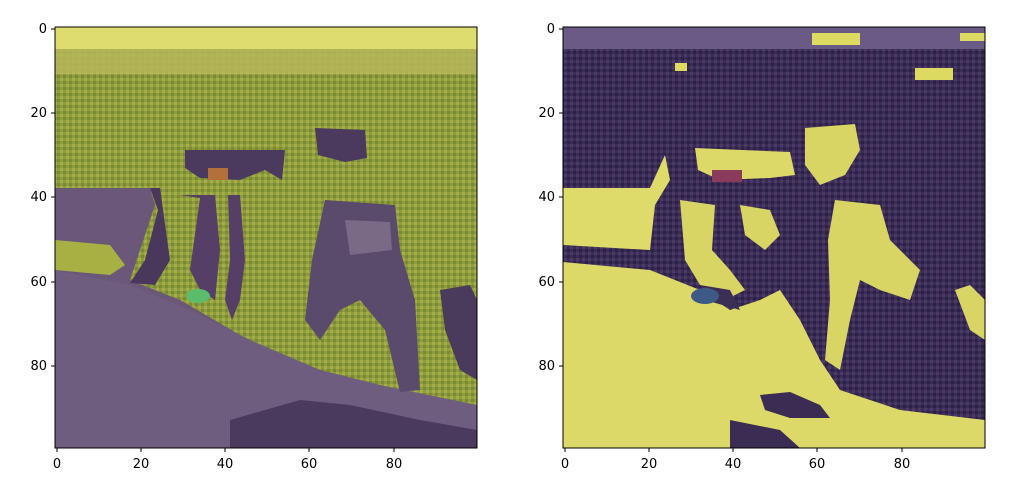 This screenshot has width=1027, height=484. I want to click on left-y-axis: 0 20 40 60 80, so click(42, 198).